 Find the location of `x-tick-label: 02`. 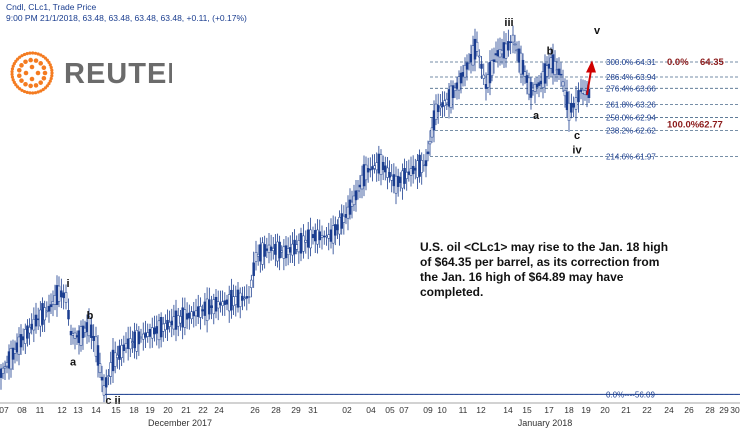

x-tick-label: 02 is located at coordinates (347, 410).